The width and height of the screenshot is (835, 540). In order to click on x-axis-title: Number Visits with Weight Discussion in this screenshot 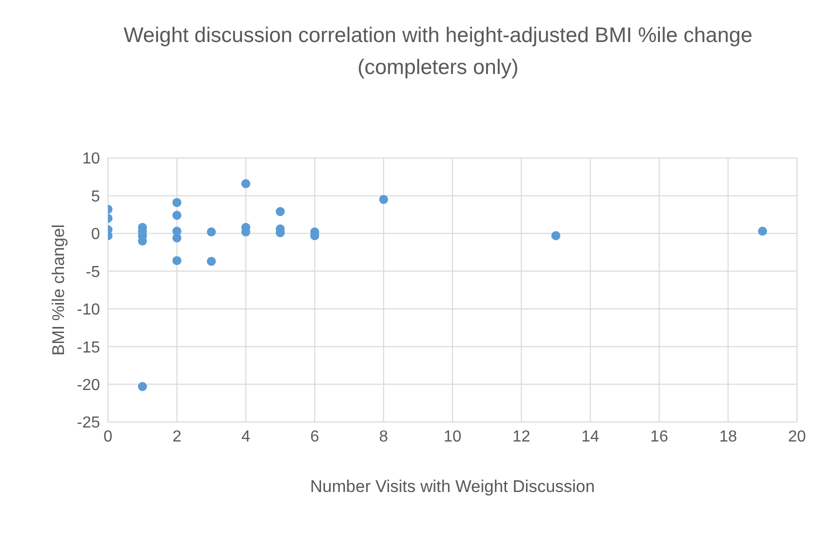, I will do `click(452, 486)`.